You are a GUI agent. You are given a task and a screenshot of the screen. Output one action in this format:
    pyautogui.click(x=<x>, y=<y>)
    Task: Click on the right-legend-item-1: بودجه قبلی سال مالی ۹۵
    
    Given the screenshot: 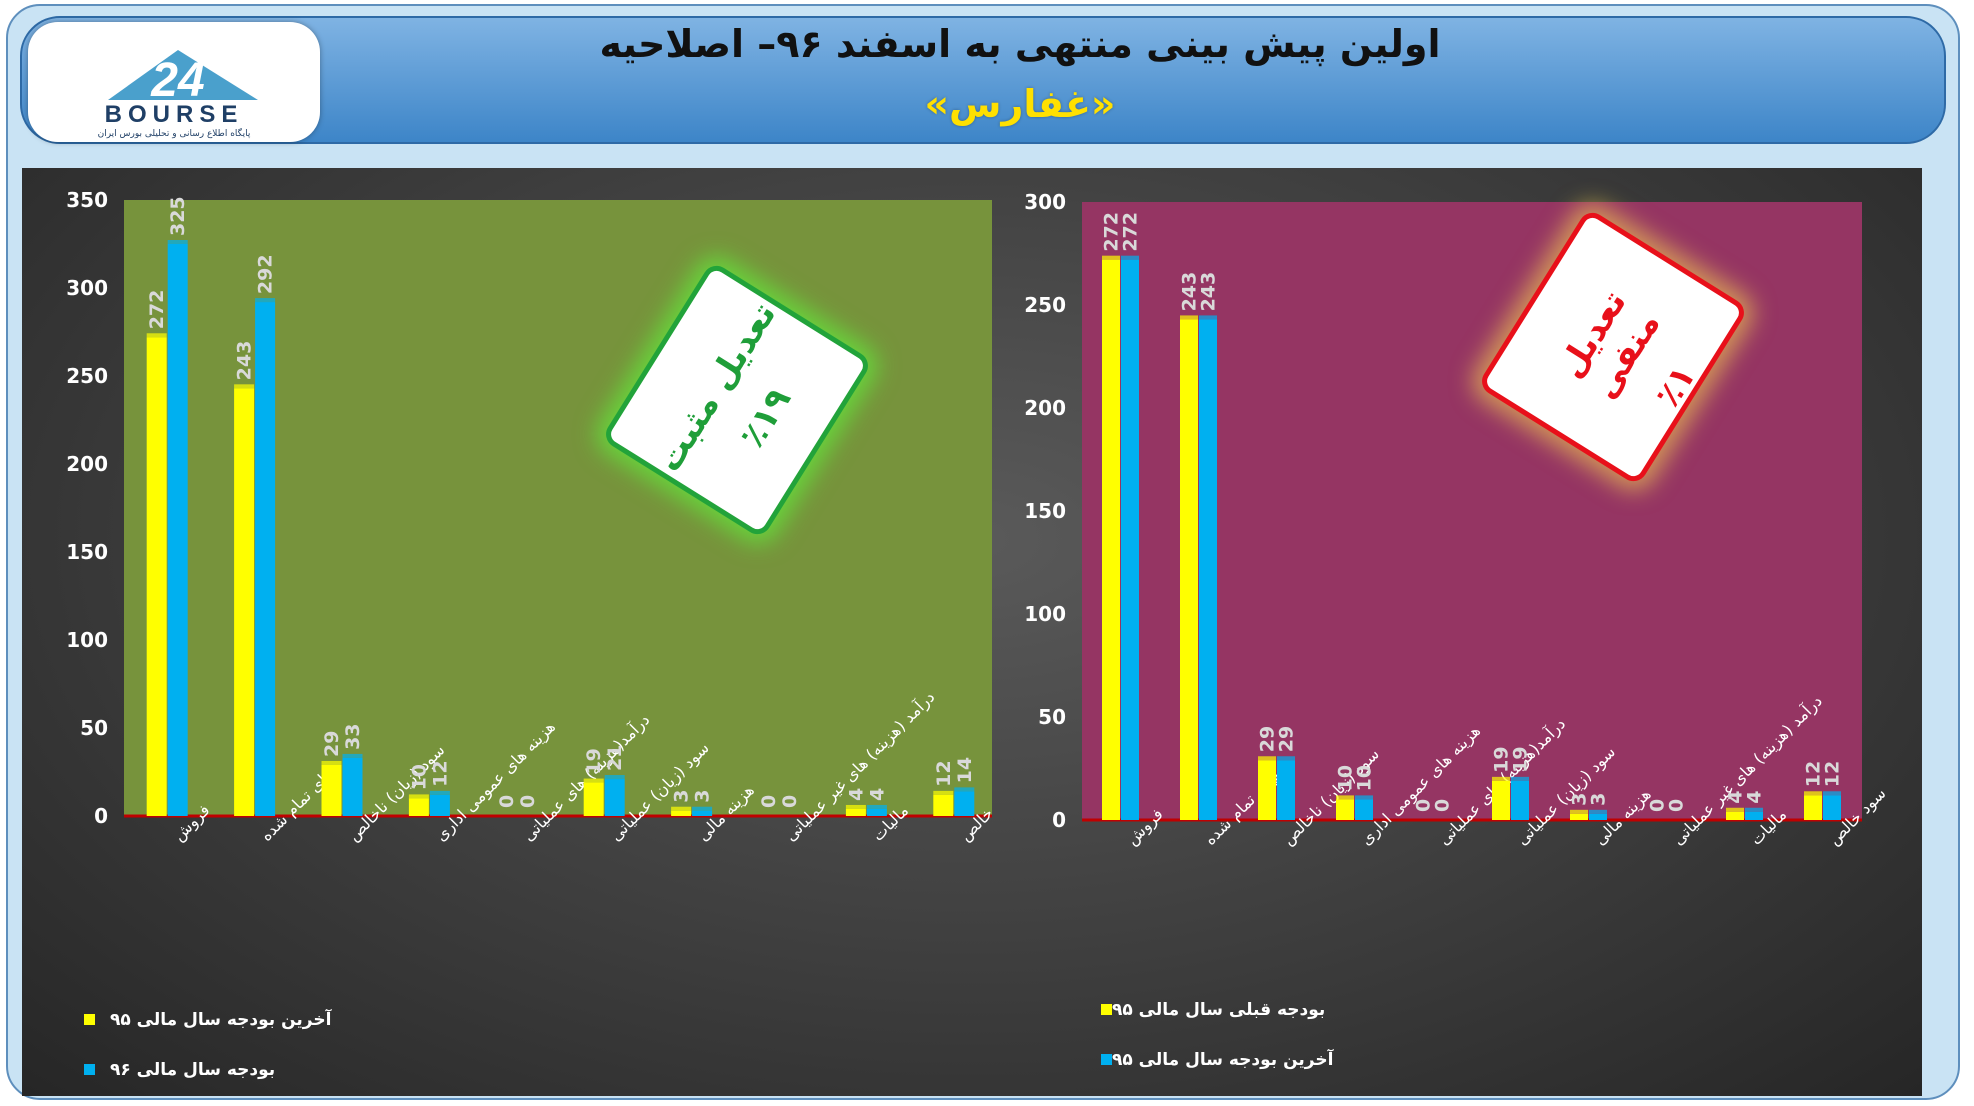 What is the action you would take?
    pyautogui.click(x=1218, y=1010)
    